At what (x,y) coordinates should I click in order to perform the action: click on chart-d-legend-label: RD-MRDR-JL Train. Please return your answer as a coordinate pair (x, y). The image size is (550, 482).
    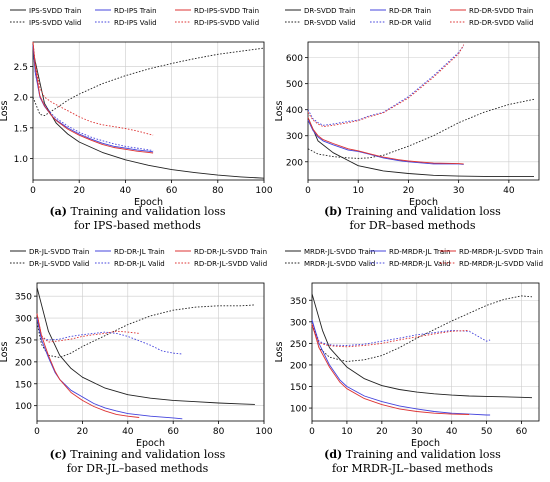
    Looking at the image, I should click on (420, 252).